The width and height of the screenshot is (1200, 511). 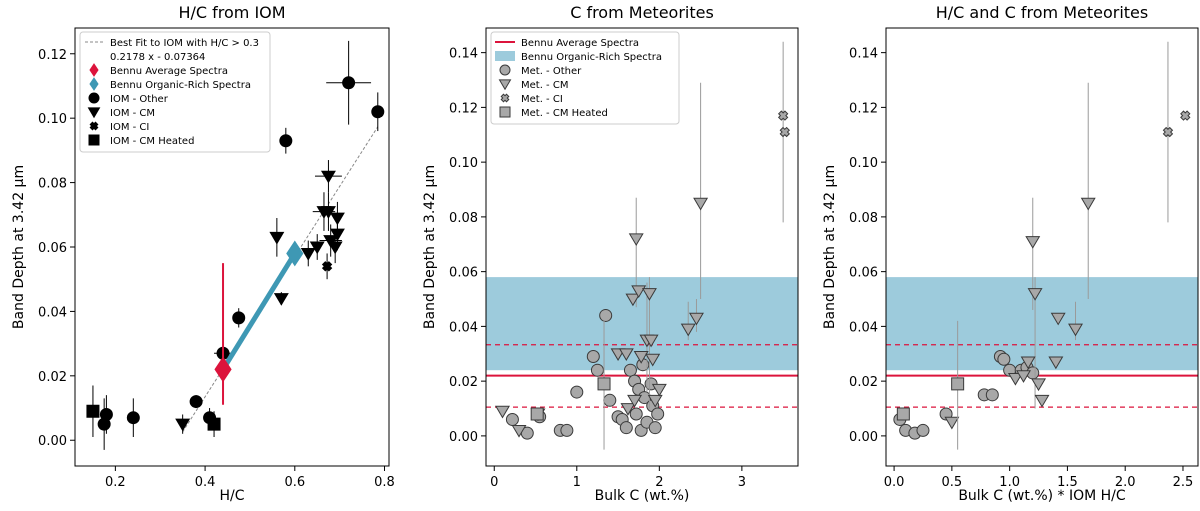 I want to click on x-tick-label: 1.5, so click(x=1067, y=482).